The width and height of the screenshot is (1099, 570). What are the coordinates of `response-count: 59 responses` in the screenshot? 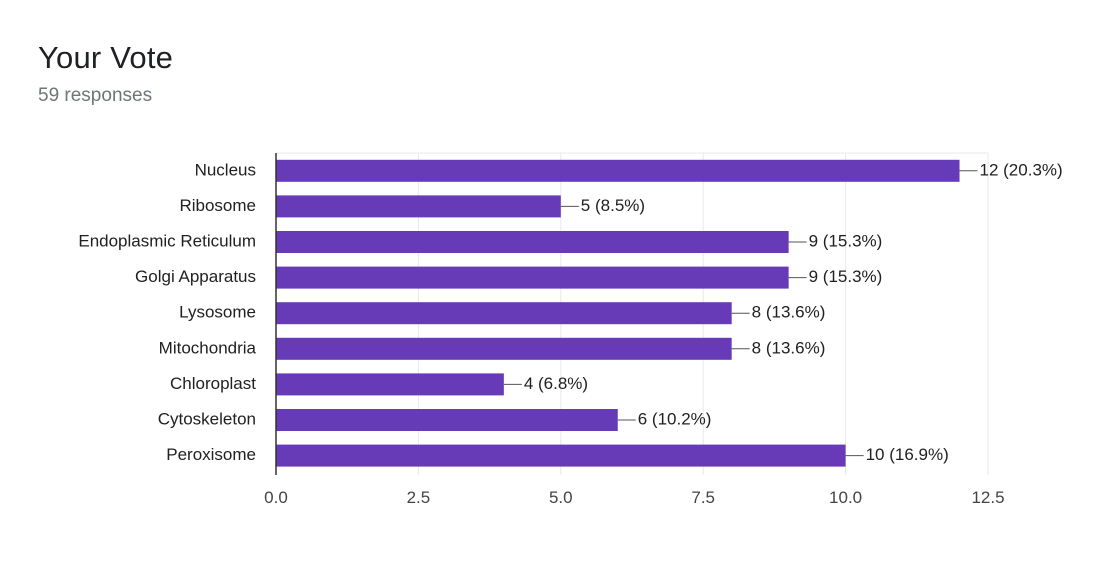 It's located at (95, 95).